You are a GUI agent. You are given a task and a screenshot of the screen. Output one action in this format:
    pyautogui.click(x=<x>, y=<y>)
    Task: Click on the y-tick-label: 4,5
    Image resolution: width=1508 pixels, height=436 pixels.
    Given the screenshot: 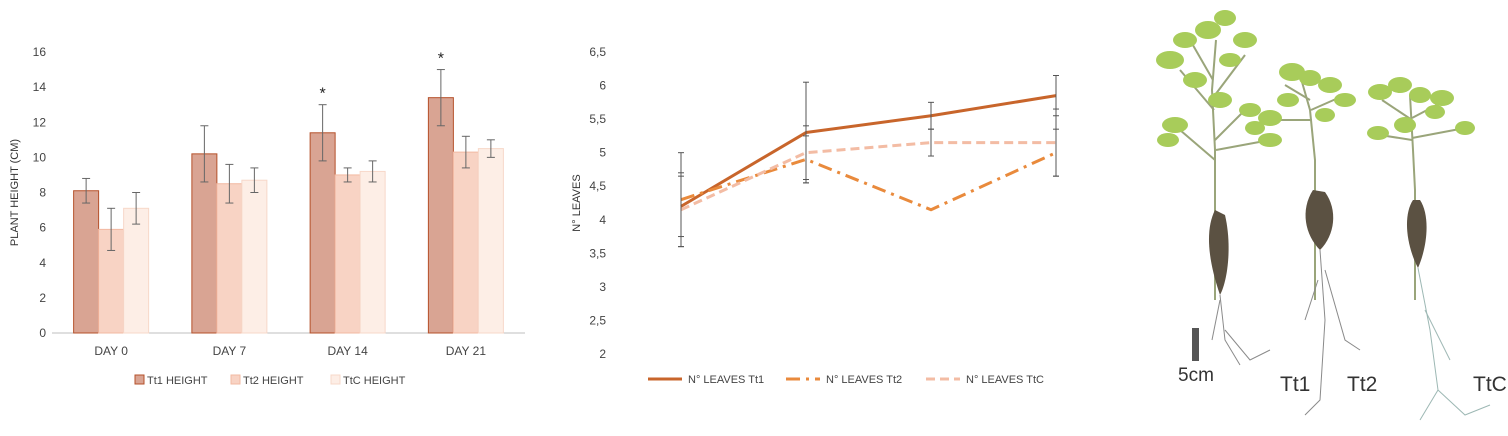 What is the action you would take?
    pyautogui.click(x=597, y=186)
    